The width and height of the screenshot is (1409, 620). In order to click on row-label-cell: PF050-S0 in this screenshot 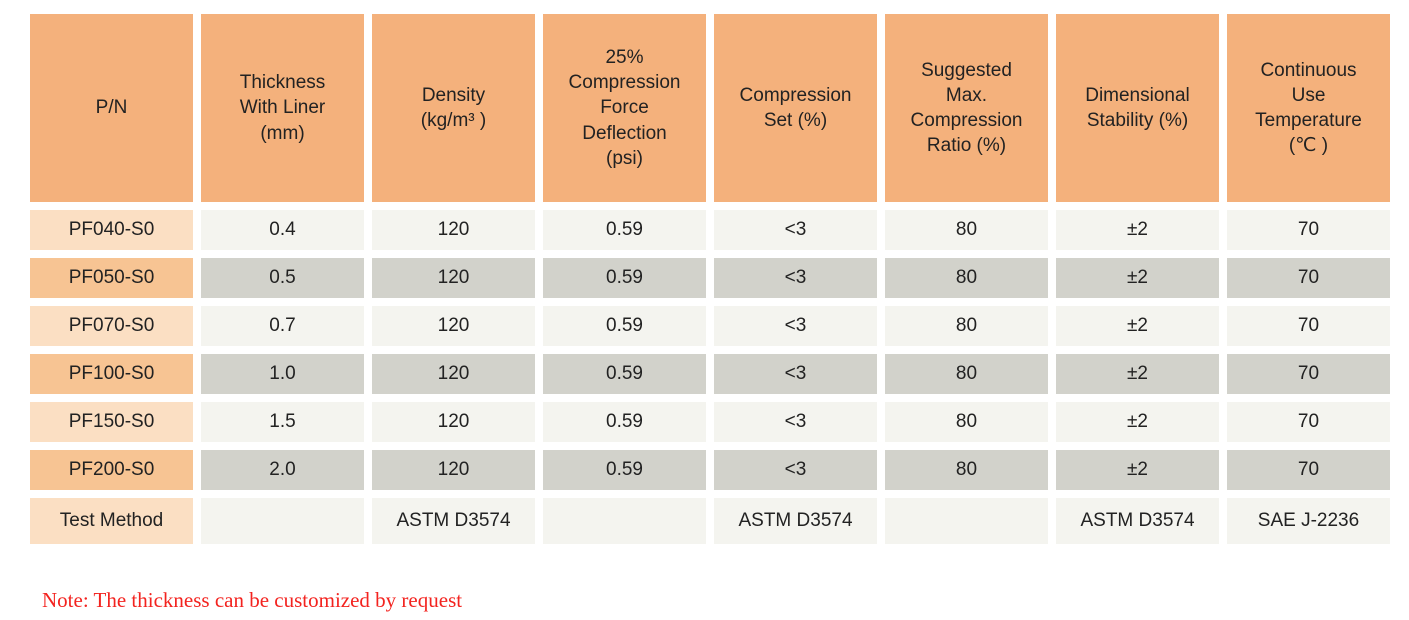, I will do `click(111, 278)`.